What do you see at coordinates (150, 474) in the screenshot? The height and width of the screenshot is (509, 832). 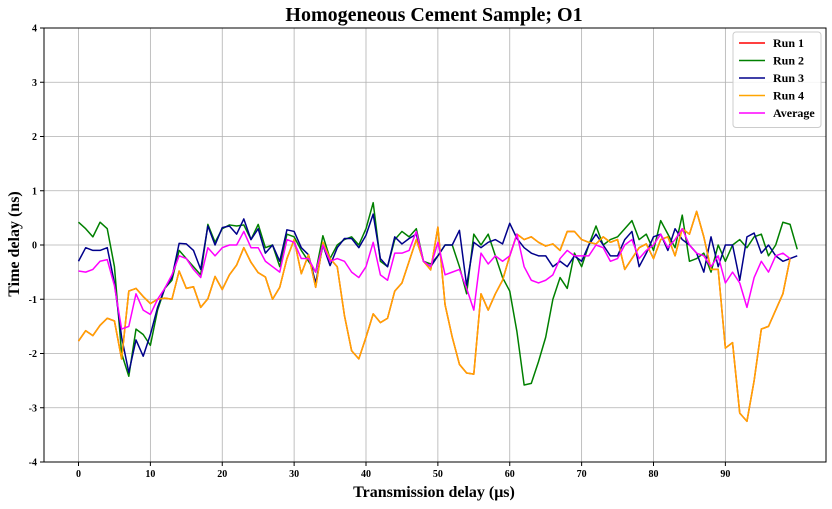 I see `x-tick-label: 10` at bounding box center [150, 474].